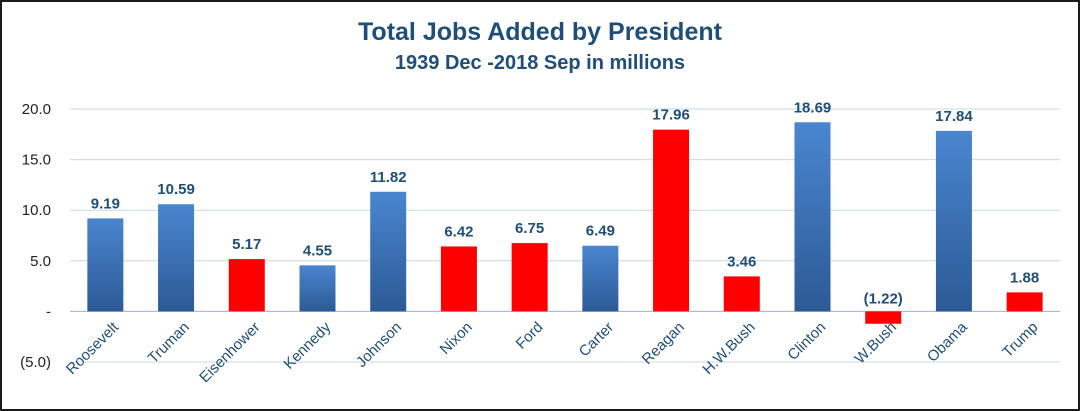  I want to click on y-tick-label: 10.0, so click(36, 210).